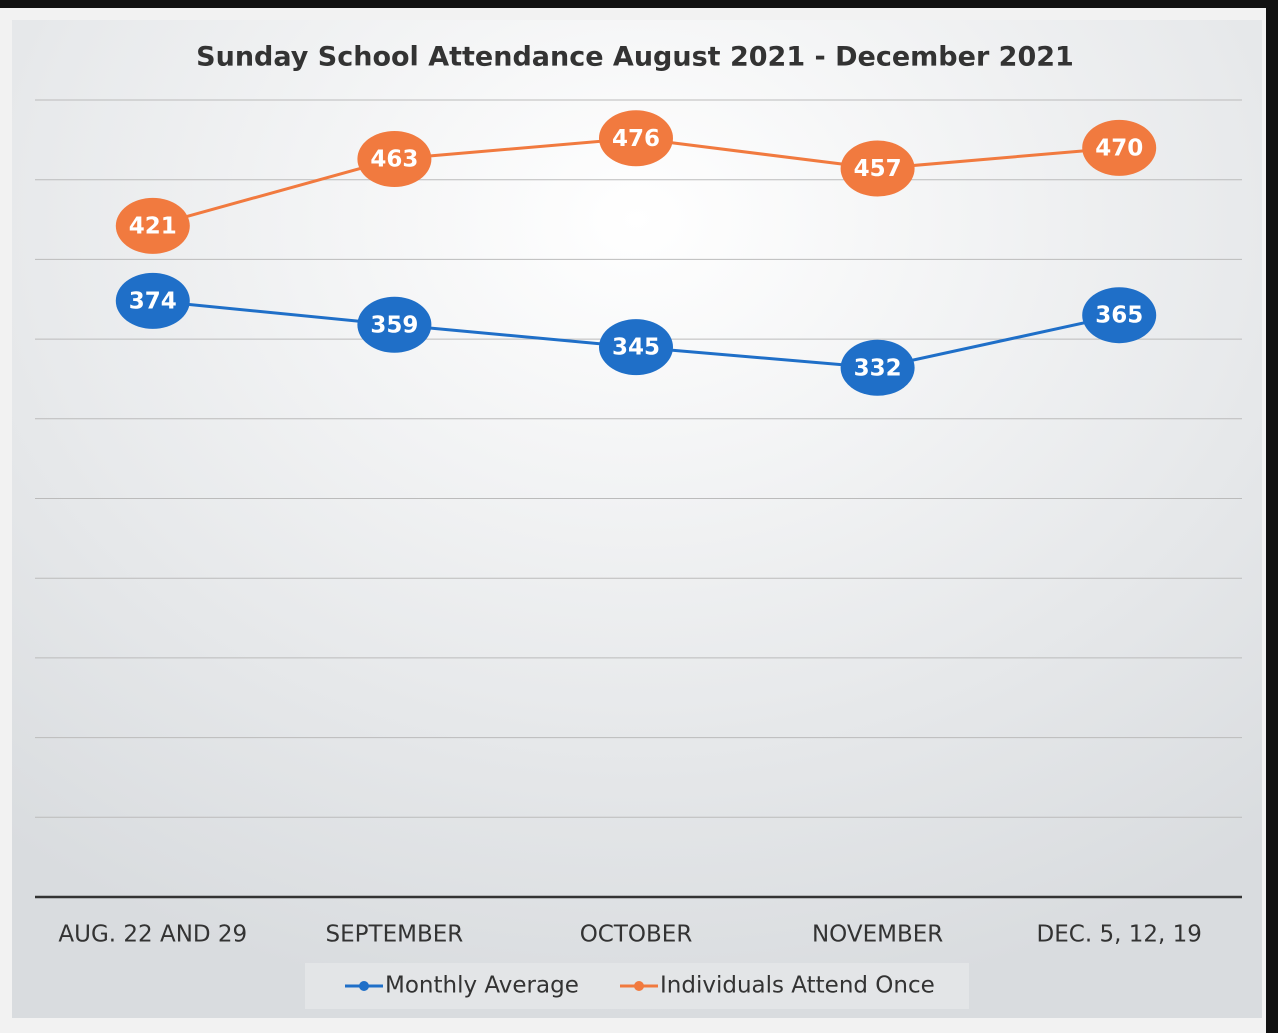  I want to click on data-label: 332, so click(878, 368).